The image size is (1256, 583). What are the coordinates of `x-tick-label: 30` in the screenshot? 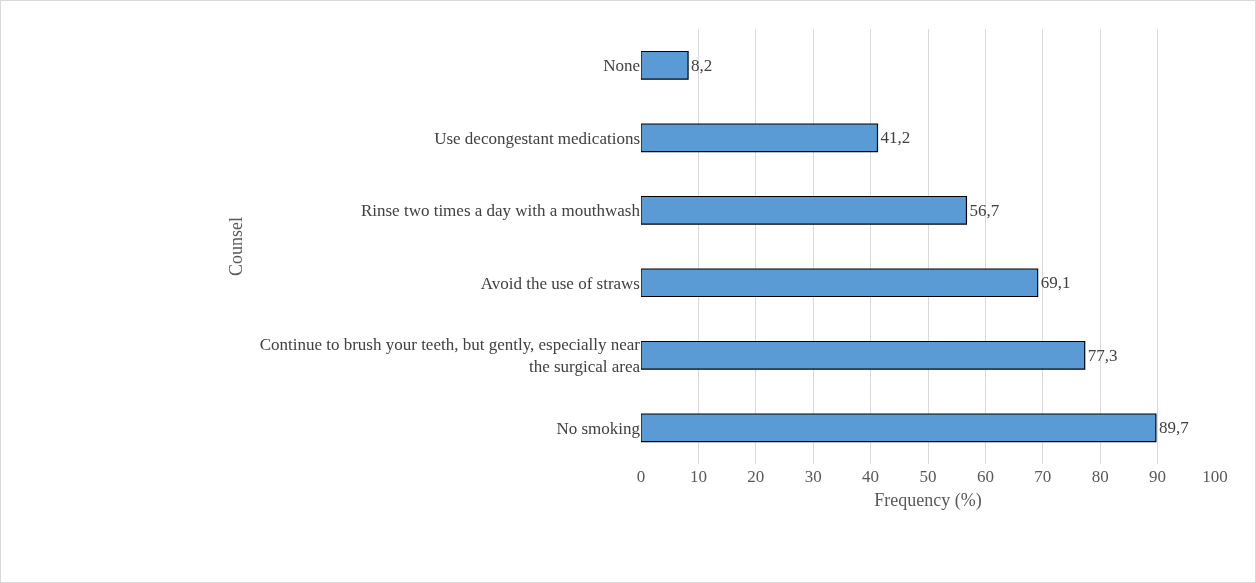 It's located at (813, 476).